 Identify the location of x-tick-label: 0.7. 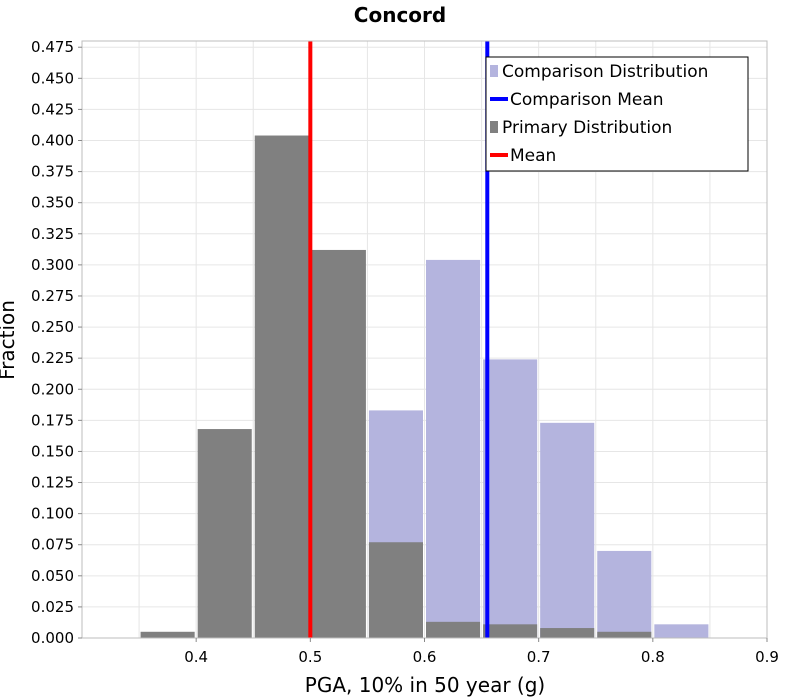
(539, 657).